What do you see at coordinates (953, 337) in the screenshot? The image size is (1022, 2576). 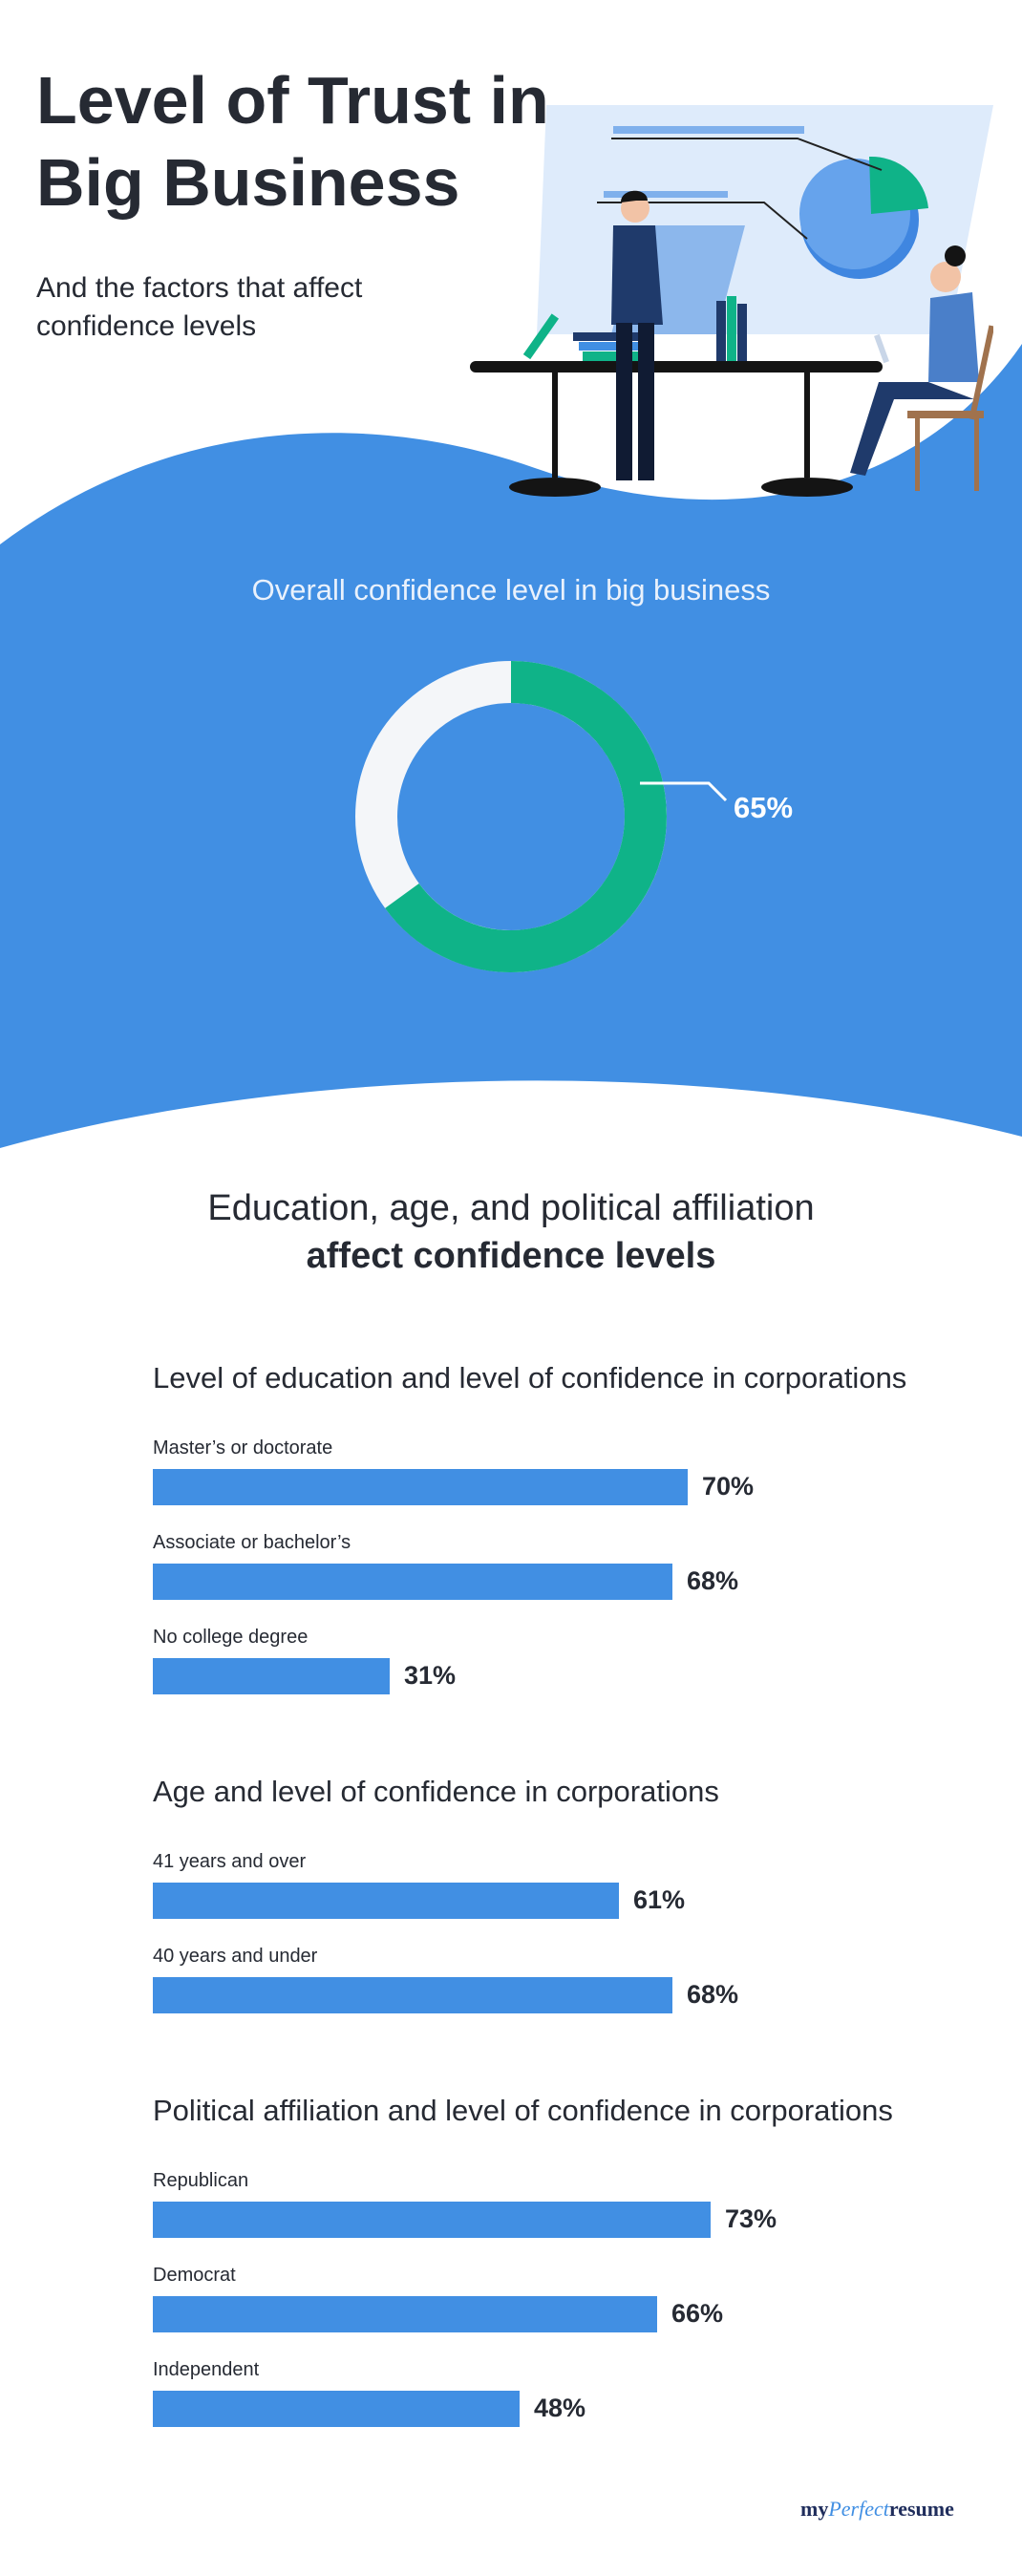 I see `woman-body` at bounding box center [953, 337].